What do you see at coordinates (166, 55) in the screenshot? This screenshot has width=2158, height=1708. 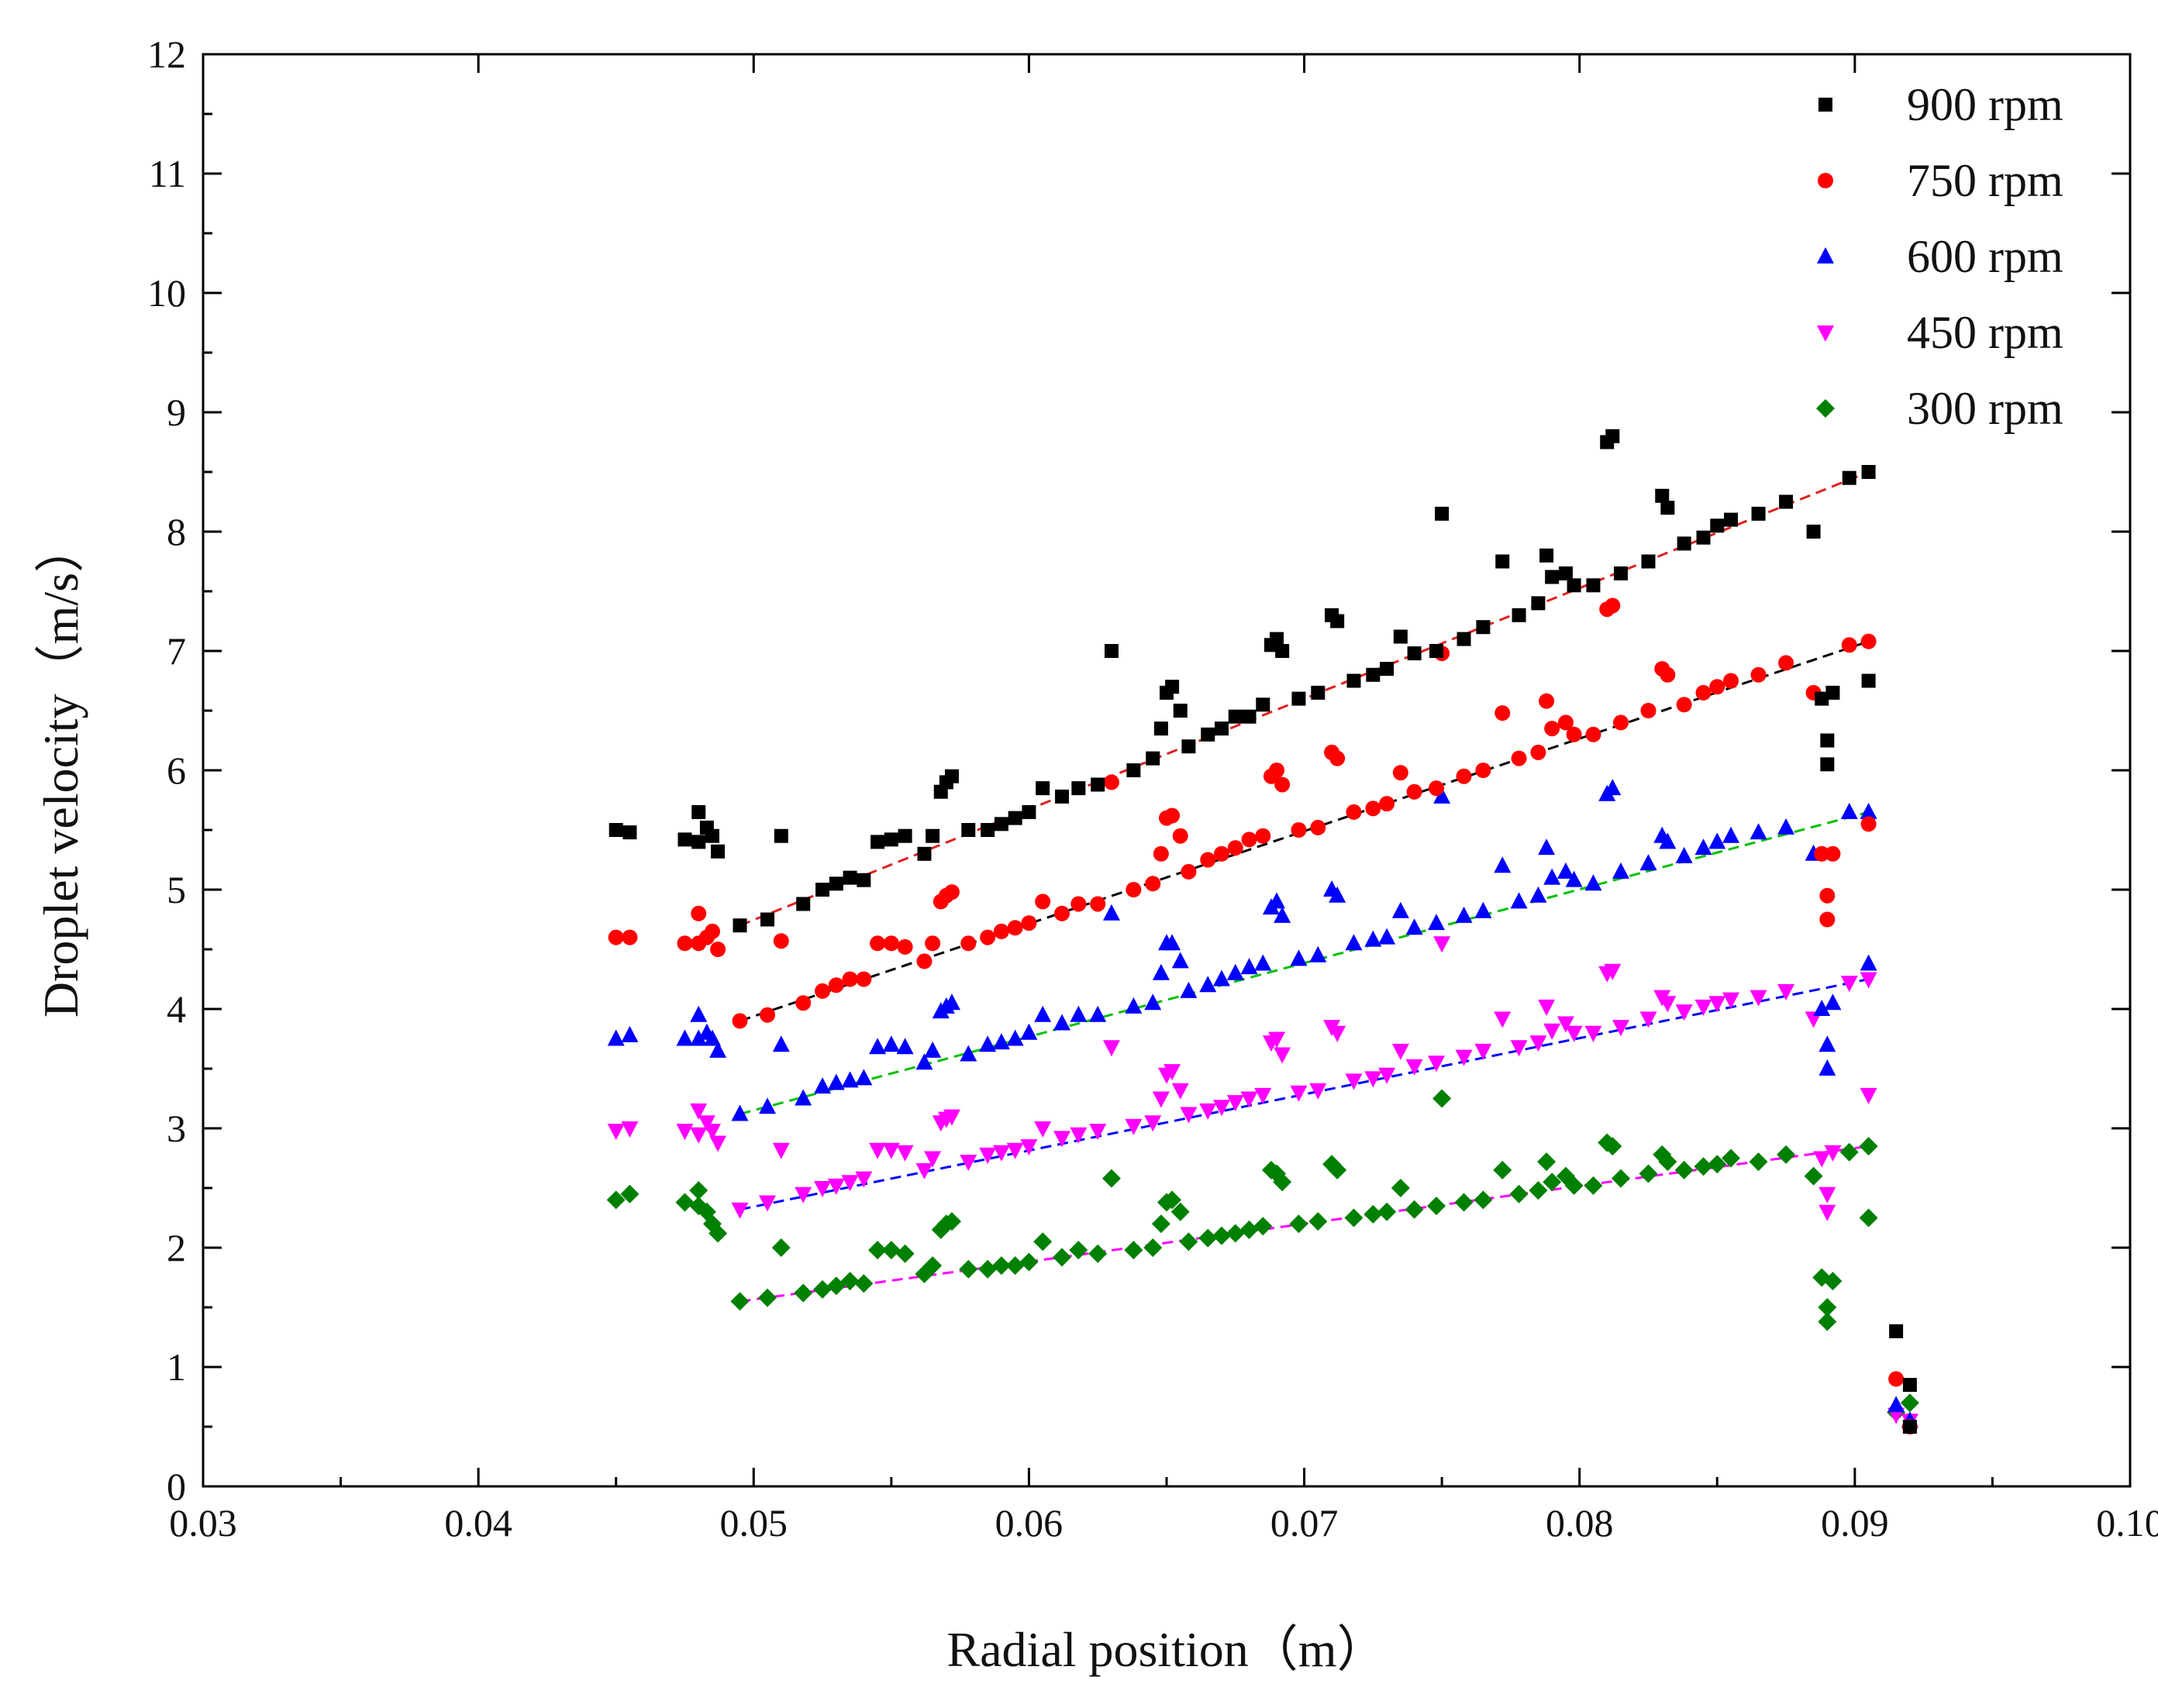 I see `y-tick-label: 12` at bounding box center [166, 55].